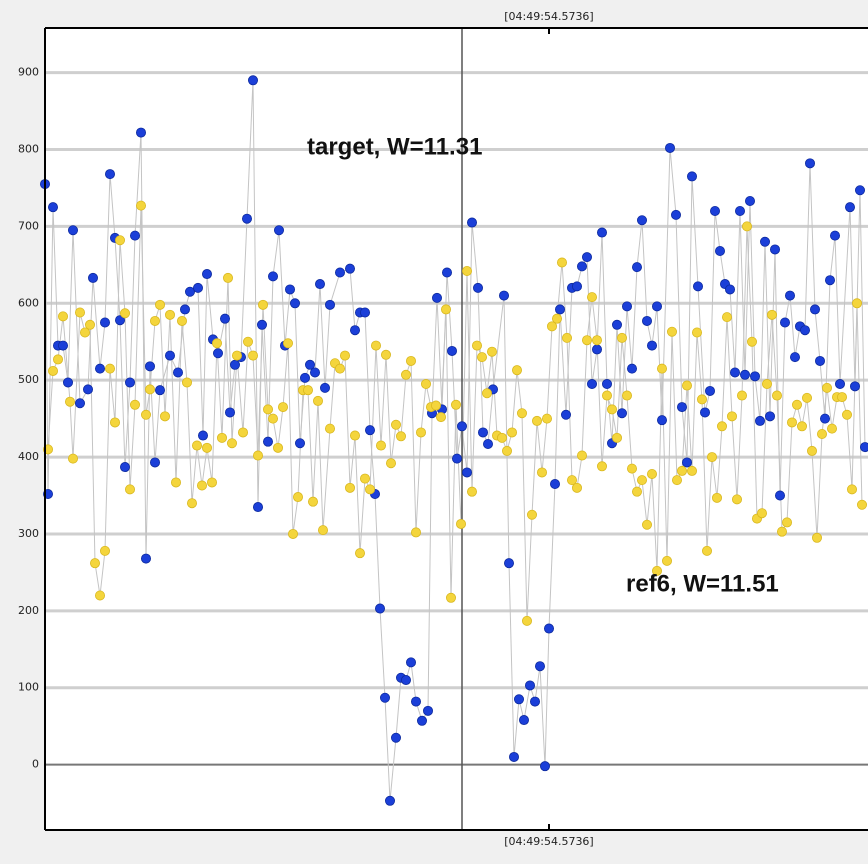  Describe the element at coordinates (28, 148) in the screenshot. I see `y-tick-label: 800` at that location.